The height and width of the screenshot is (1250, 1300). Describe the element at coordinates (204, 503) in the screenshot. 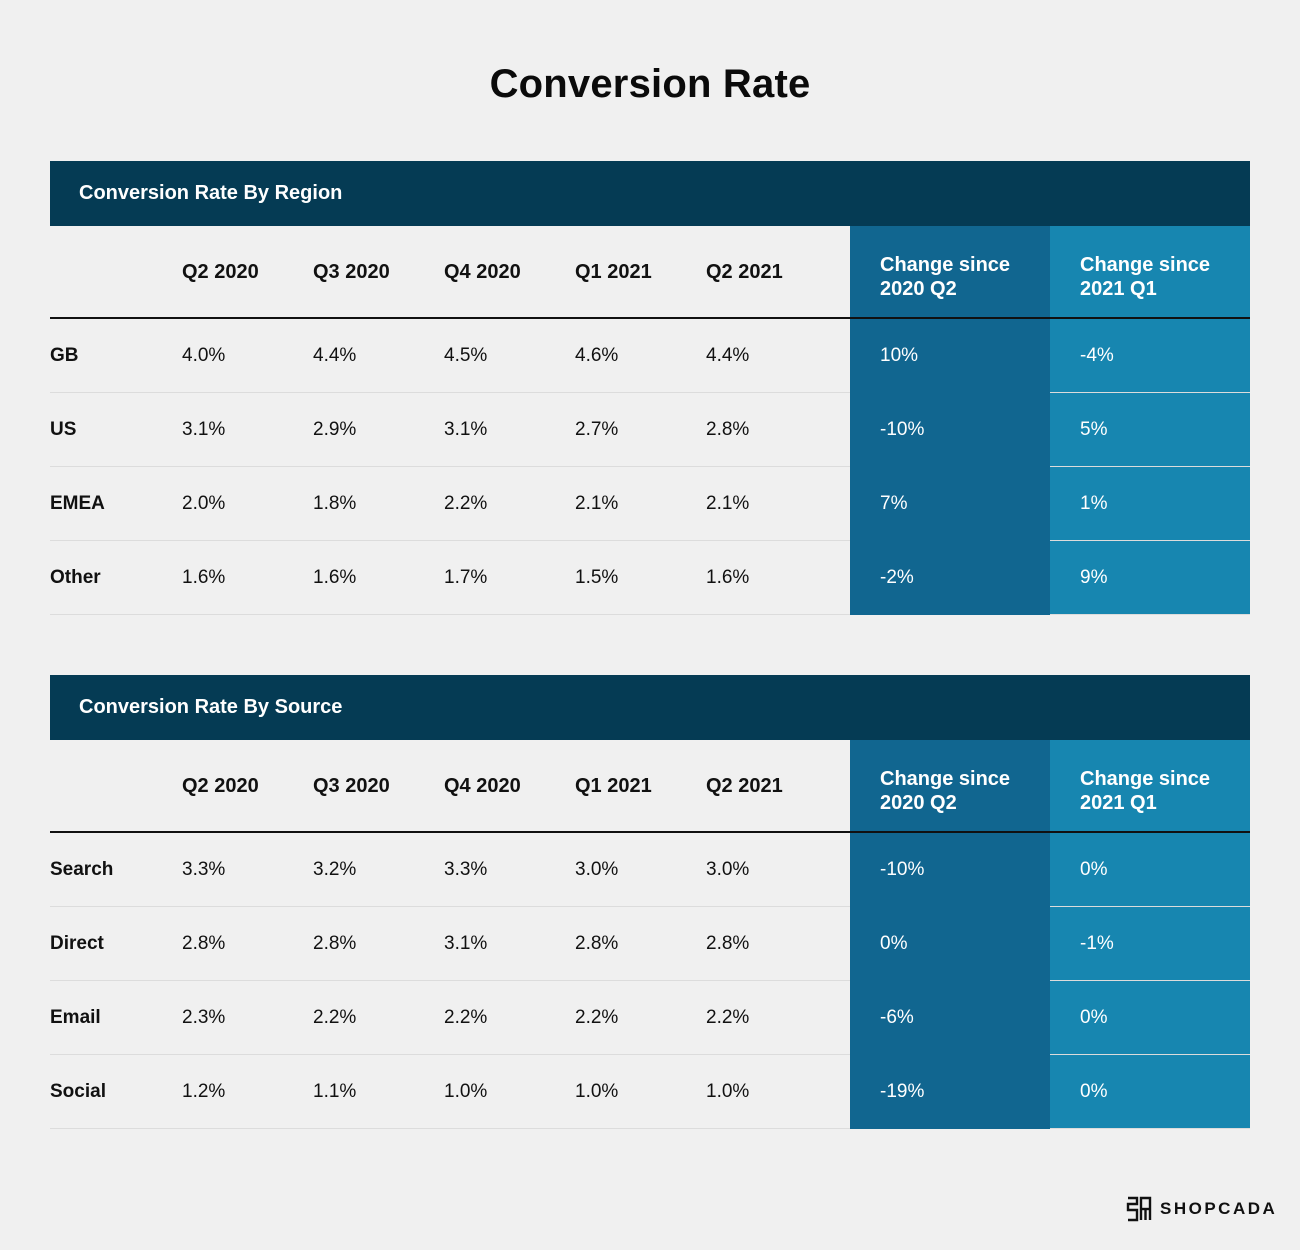

I see `table-cell: 2.0%` at that location.